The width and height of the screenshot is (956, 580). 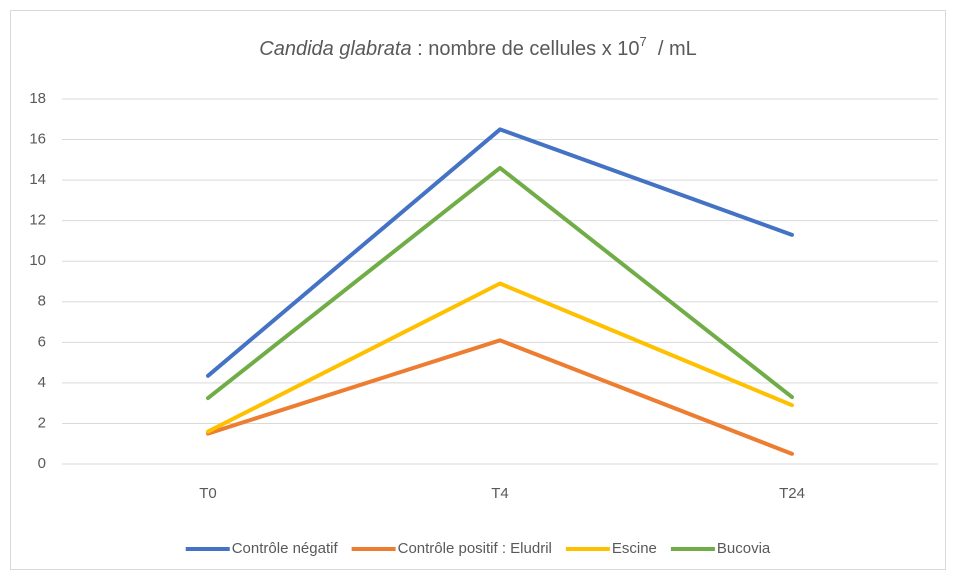 I want to click on x-tick-label: T24, so click(x=792, y=493).